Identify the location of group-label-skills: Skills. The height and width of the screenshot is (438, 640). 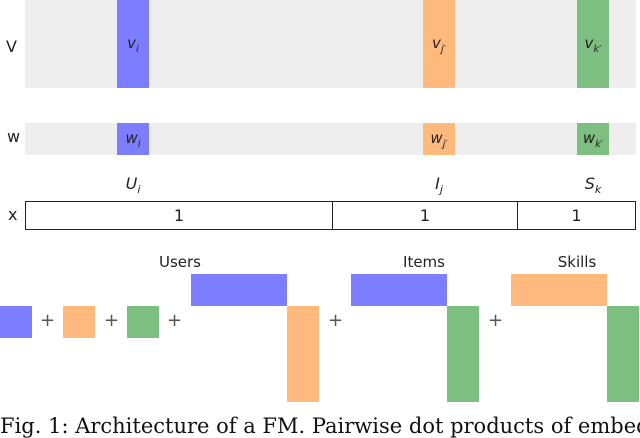
(577, 262).